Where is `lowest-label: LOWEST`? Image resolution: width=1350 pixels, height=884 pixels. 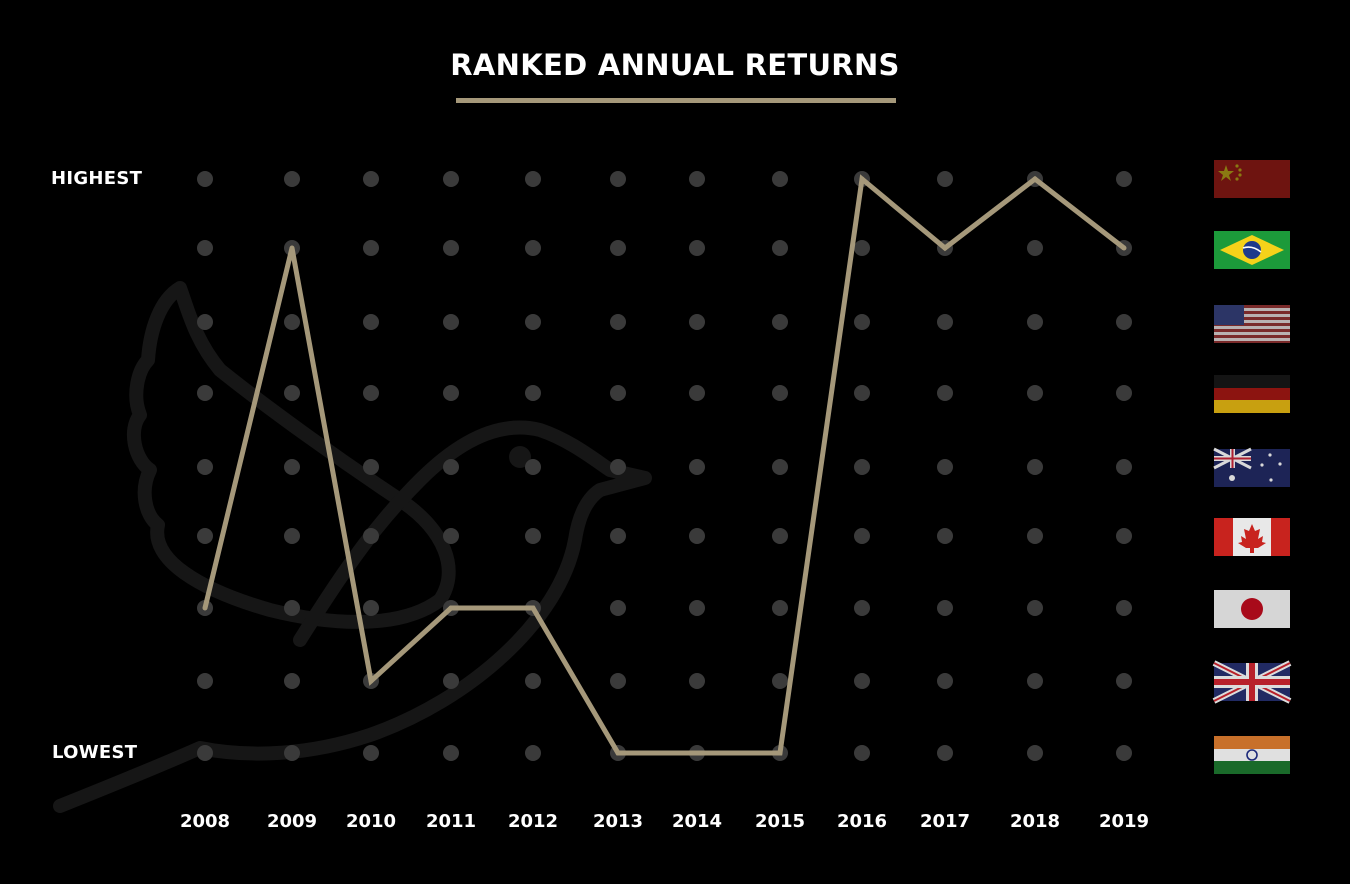
lowest-label: LOWEST is located at coordinates (95, 752).